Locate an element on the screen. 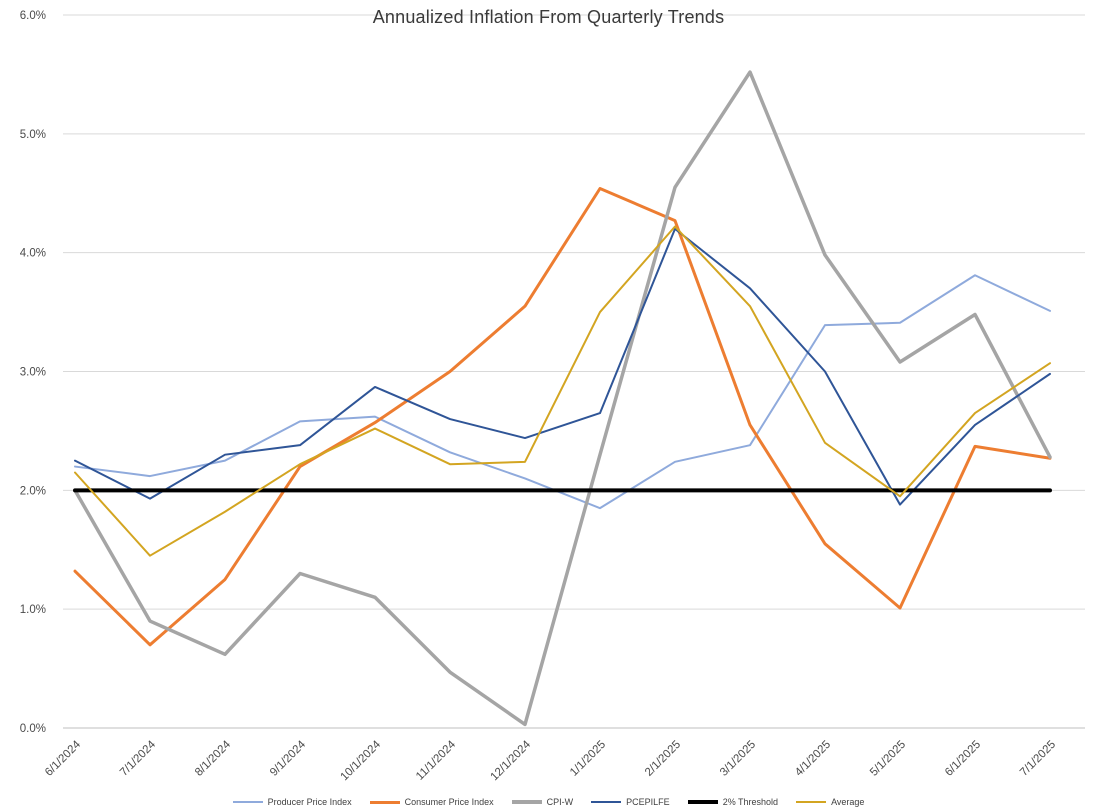 This screenshot has height=812, width=1097. y-axis-tick-label: 4.0% is located at coordinates (33, 254).